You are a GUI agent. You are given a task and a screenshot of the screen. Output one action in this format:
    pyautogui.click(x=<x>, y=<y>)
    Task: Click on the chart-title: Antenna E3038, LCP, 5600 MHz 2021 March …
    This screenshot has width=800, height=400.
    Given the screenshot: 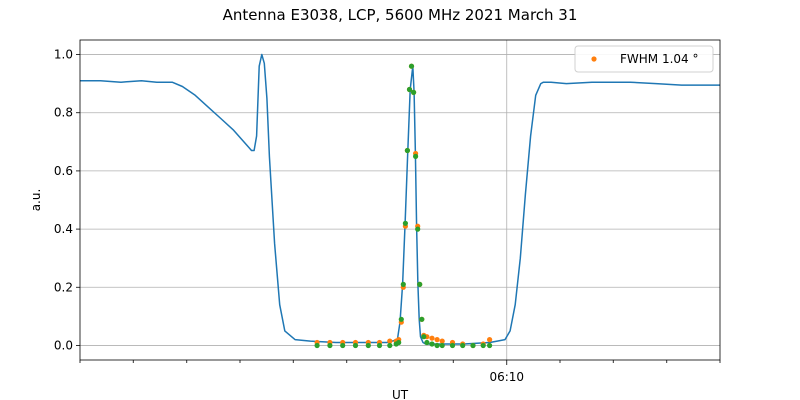 What is the action you would take?
    pyautogui.click(x=400, y=15)
    